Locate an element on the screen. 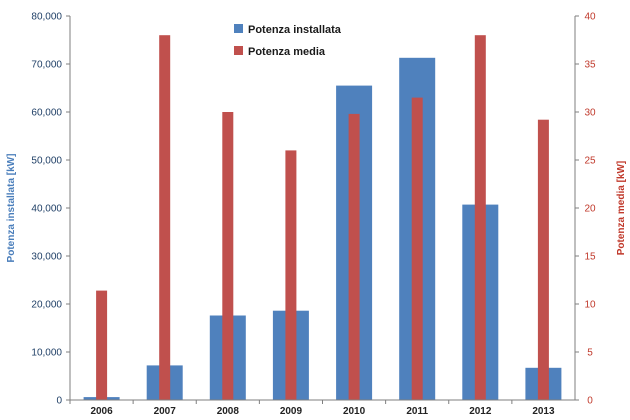 This screenshot has height=420, width=630. left-tick-label: 50,000 is located at coordinates (46, 161).